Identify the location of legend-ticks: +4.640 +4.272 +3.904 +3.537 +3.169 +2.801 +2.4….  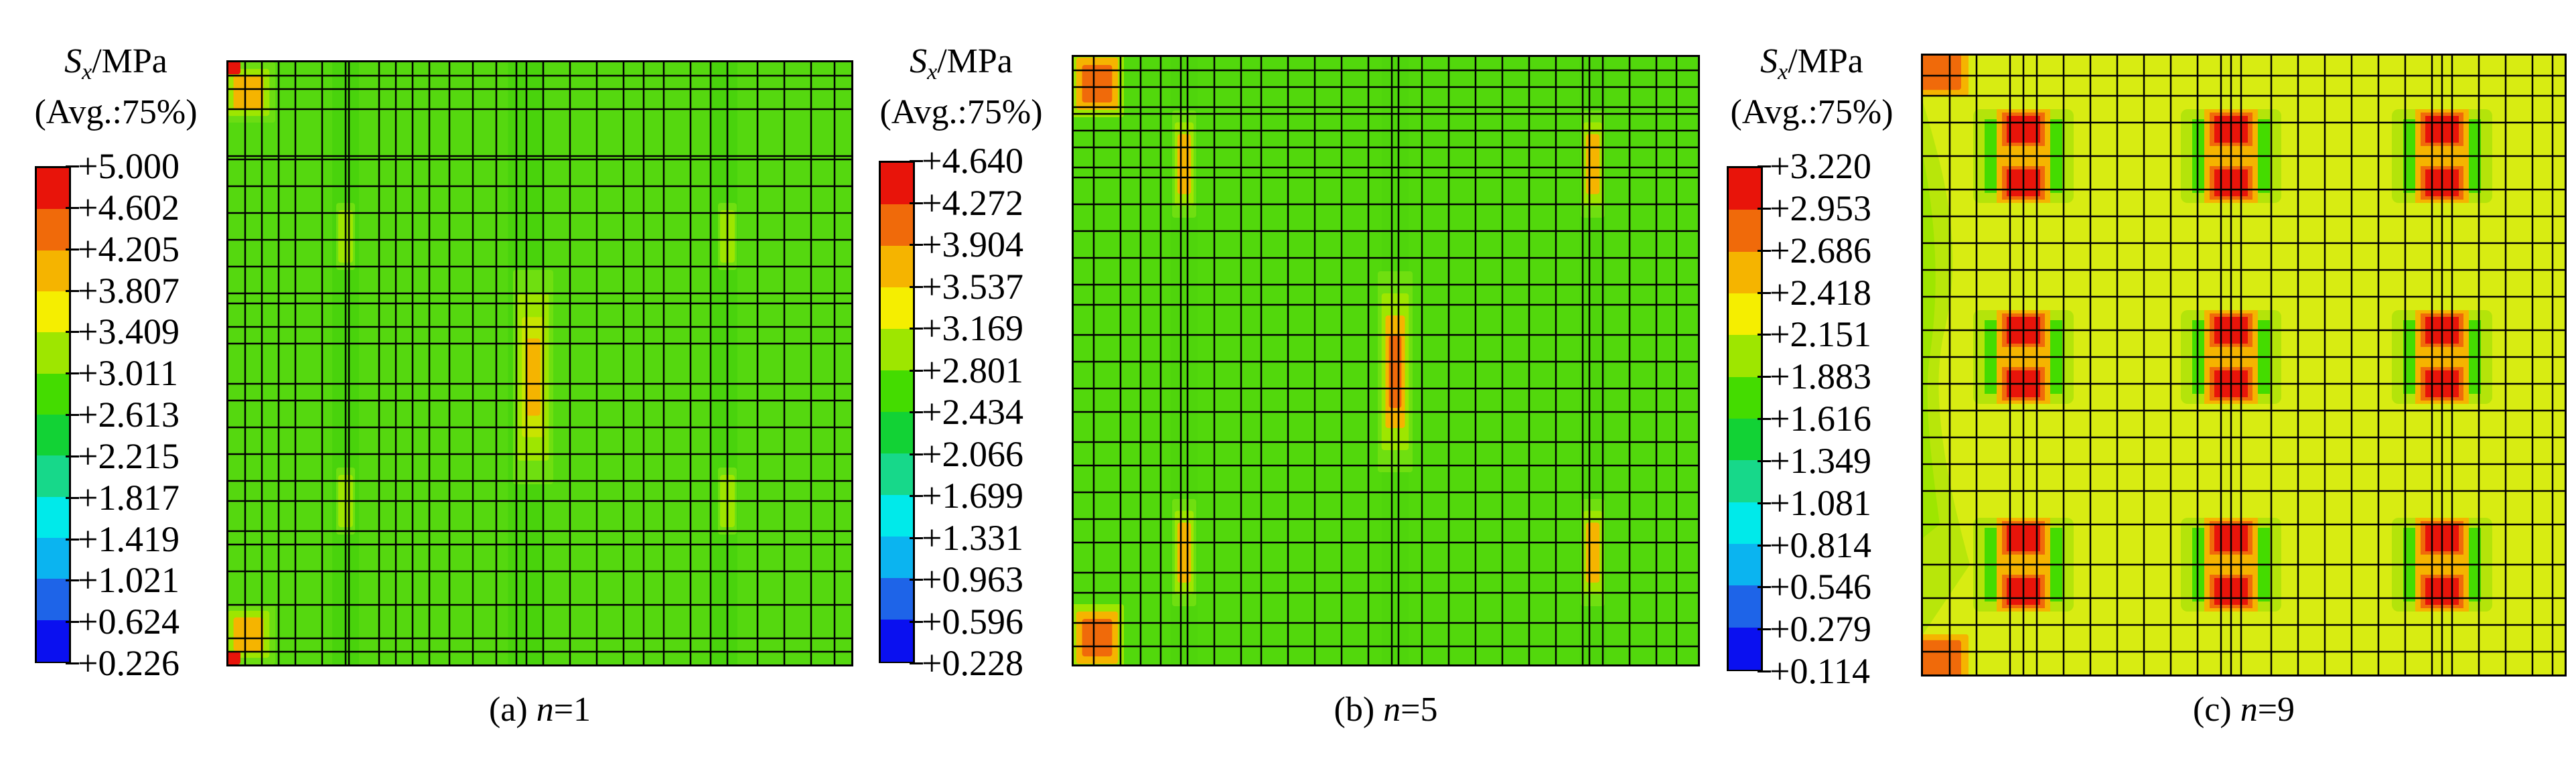
(976, 412).